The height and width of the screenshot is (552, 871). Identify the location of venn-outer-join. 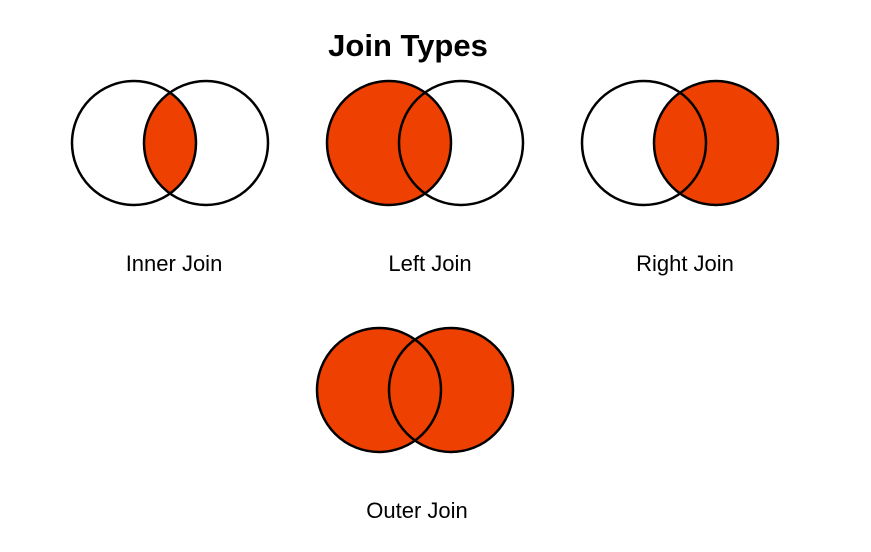
(415, 390).